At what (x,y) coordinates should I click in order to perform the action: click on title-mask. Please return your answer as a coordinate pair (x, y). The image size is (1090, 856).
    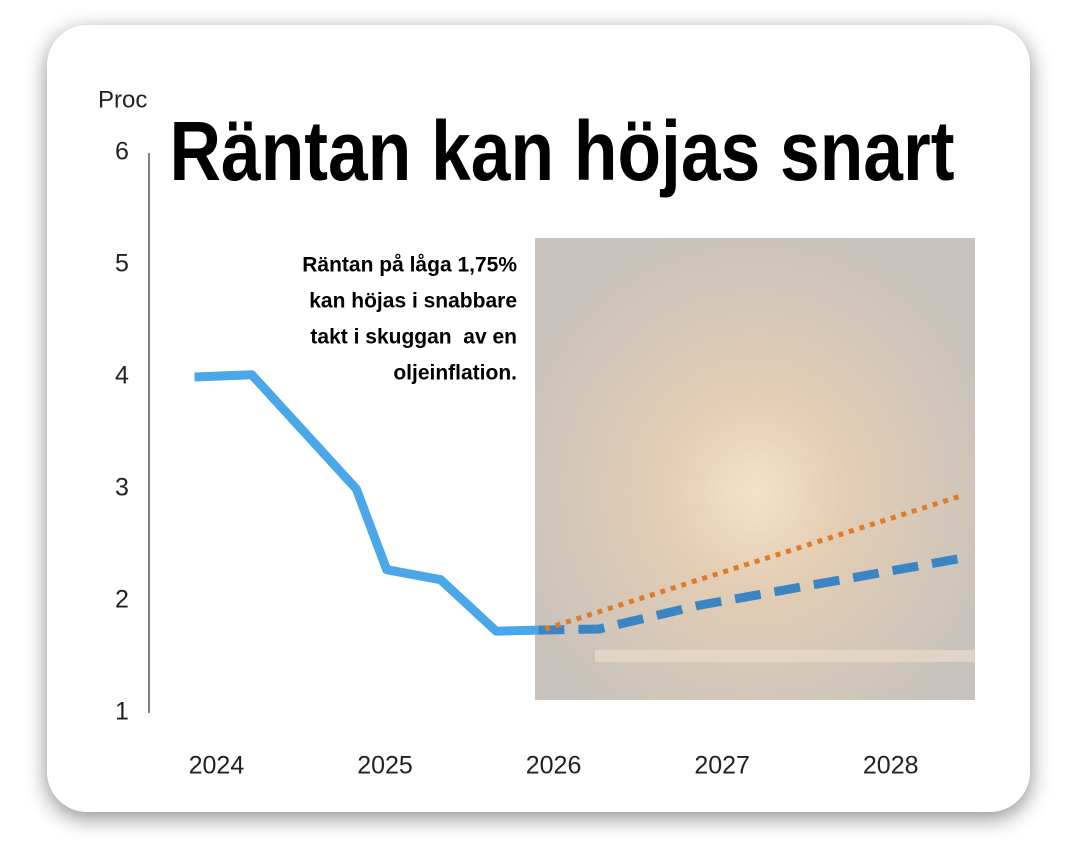
    Looking at the image, I should click on (163, 105).